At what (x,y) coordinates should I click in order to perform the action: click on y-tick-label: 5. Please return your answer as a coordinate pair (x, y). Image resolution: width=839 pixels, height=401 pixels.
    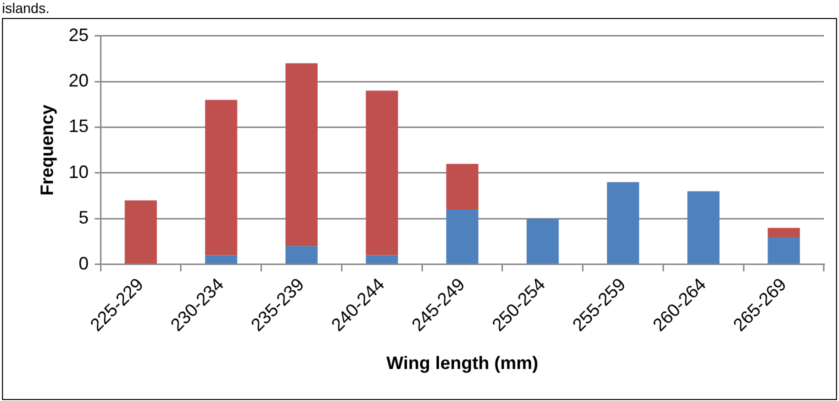
    Looking at the image, I should click on (83, 218).